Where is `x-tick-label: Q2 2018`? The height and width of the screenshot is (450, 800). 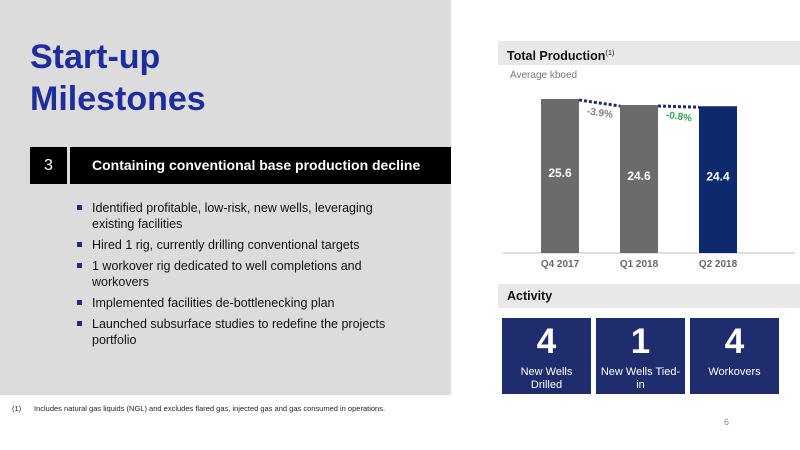
x-tick-label: Q2 2018 is located at coordinates (718, 264).